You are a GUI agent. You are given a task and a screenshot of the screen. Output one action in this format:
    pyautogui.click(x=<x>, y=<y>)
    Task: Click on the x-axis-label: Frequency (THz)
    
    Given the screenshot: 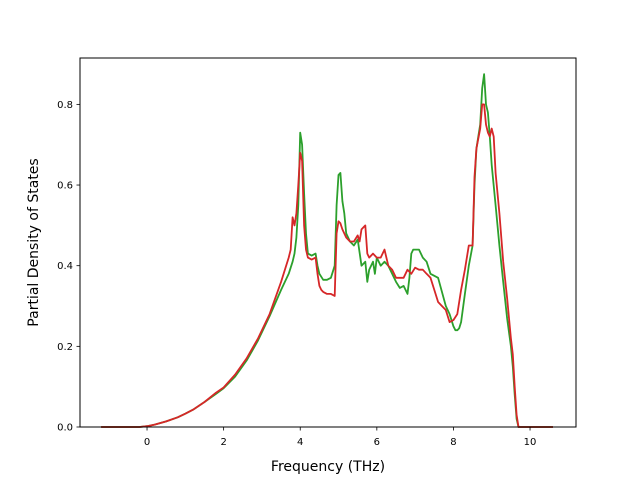 What is the action you would take?
    pyautogui.click(x=328, y=467)
    